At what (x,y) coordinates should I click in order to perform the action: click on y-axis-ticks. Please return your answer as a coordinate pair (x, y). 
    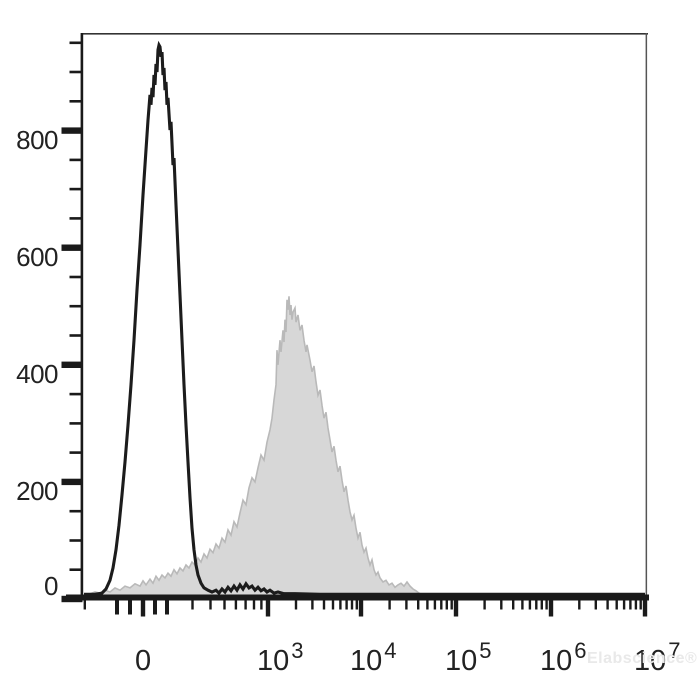
    Looking at the image, I should click on (72, 322).